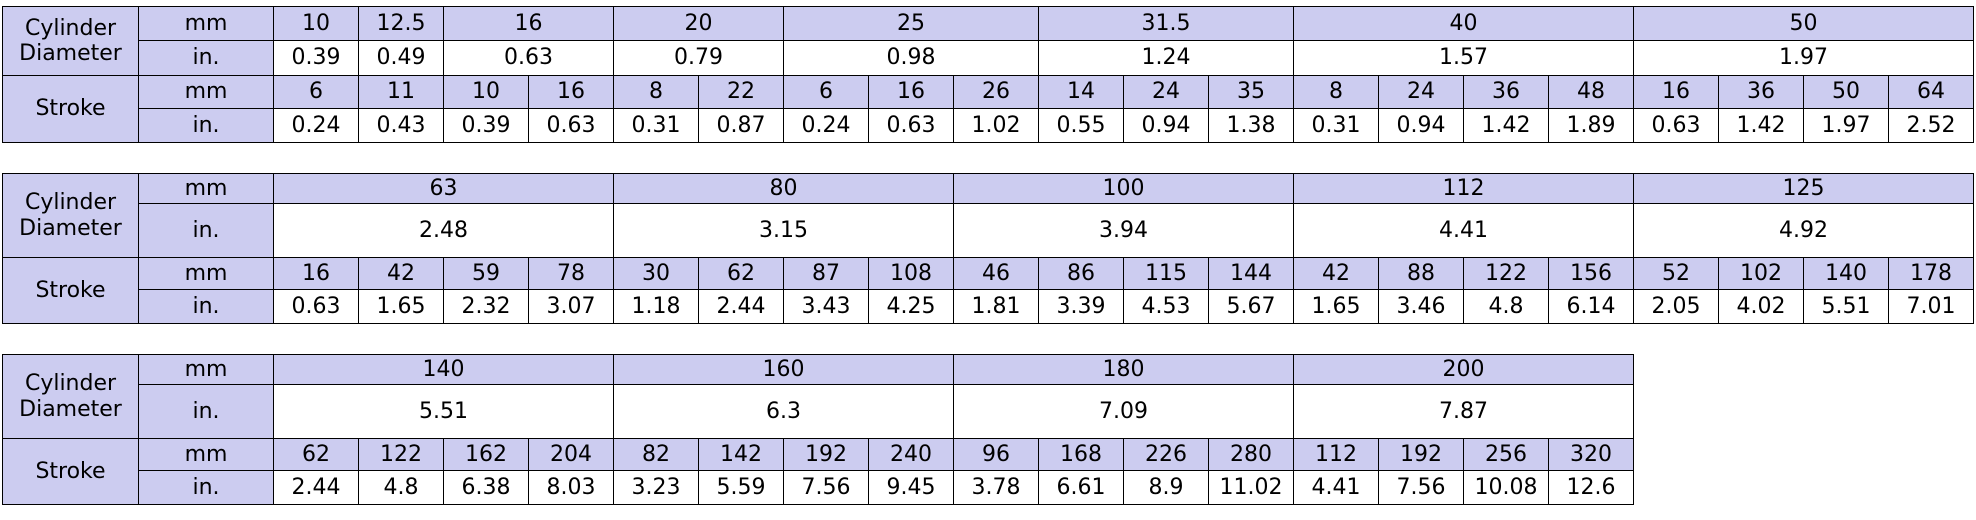  Describe the element at coordinates (443, 369) in the screenshot. I see `diameter-mm: 140` at that location.